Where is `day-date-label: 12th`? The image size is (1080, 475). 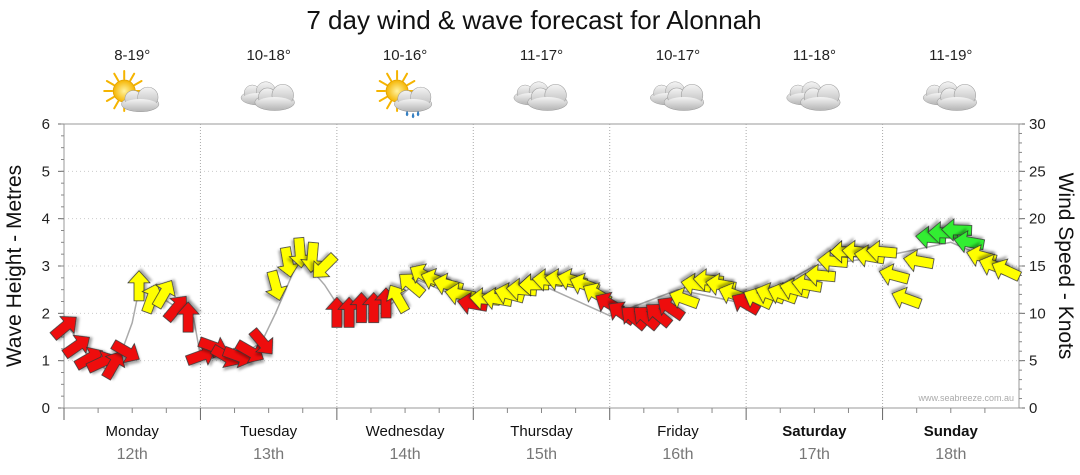
day-date-label: 12th is located at coordinates (132, 454).